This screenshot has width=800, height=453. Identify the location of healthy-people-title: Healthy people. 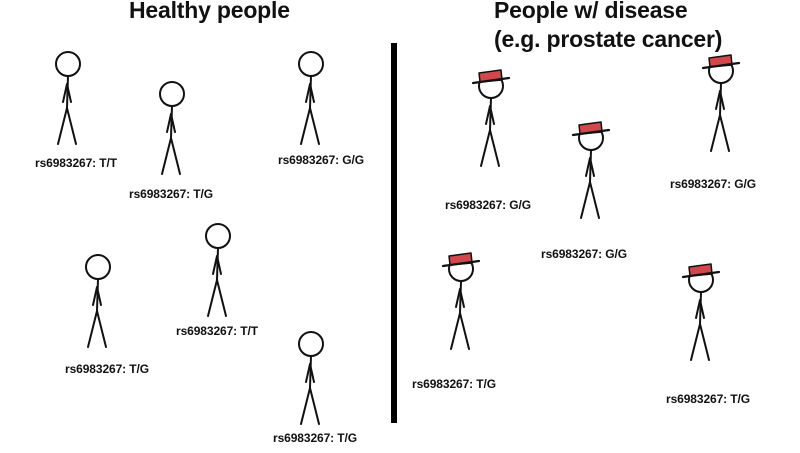
(209, 12).